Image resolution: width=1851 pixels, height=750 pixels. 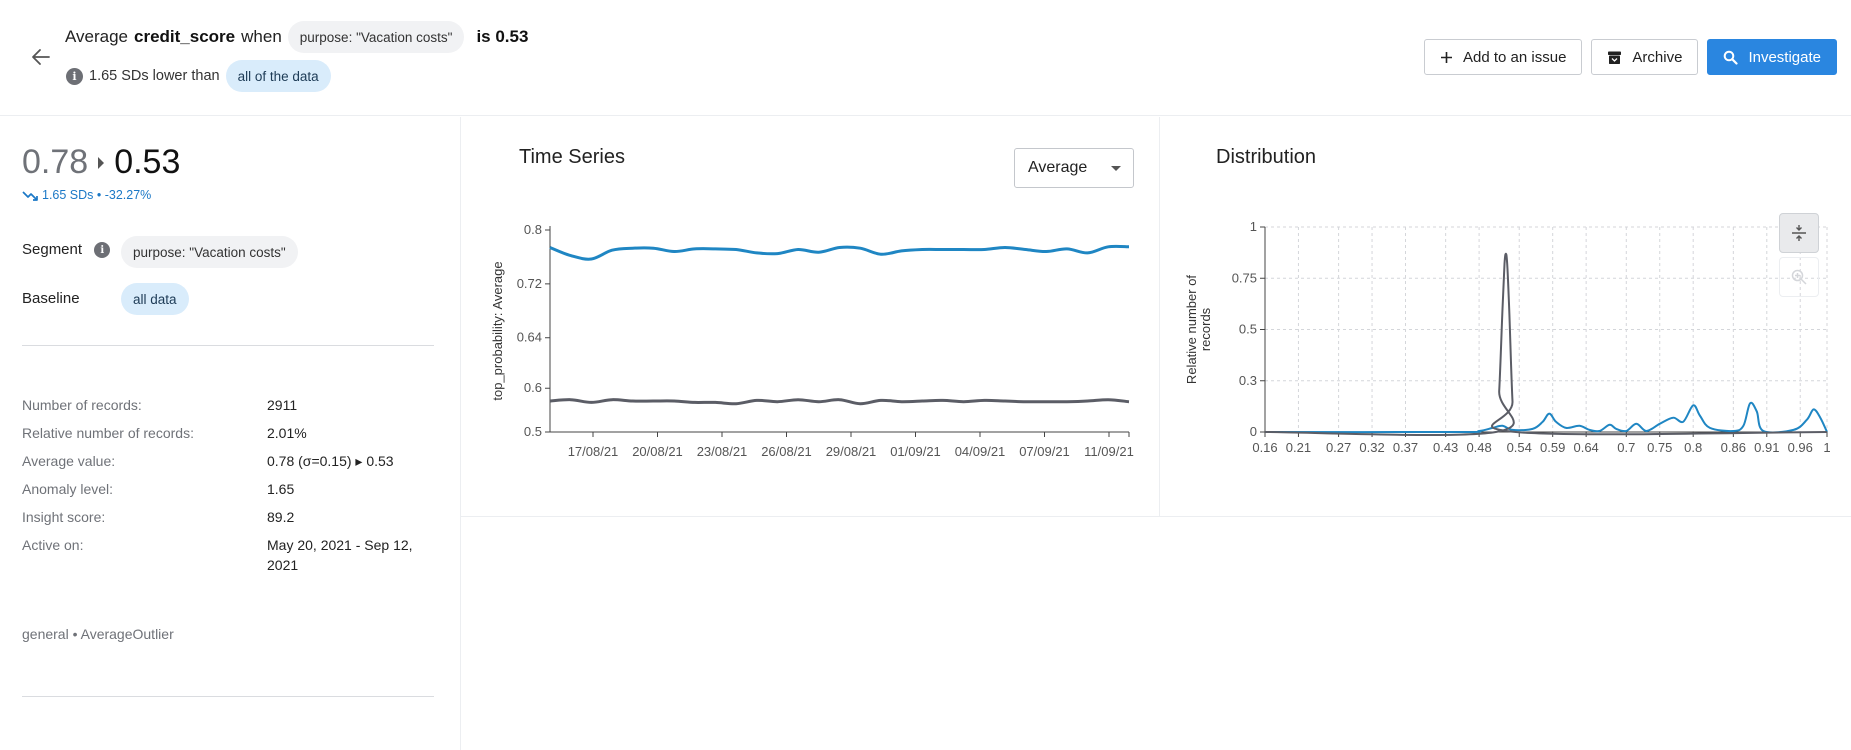 What do you see at coordinates (1244, 277) in the screenshot?
I see `y-tick-label: 0.75` at bounding box center [1244, 277].